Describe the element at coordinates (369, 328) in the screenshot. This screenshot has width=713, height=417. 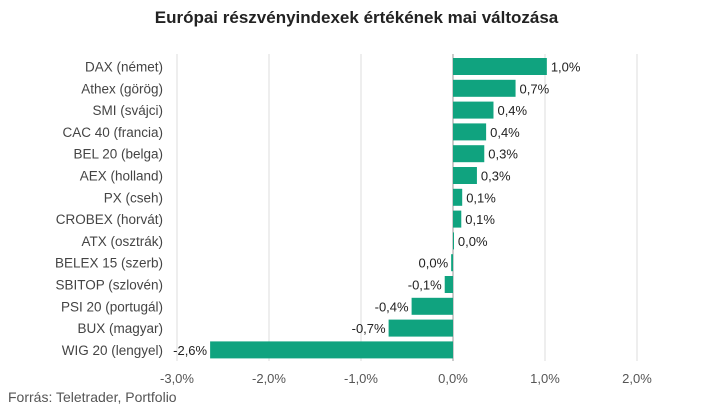
I see `data-label: -0,7%` at that location.